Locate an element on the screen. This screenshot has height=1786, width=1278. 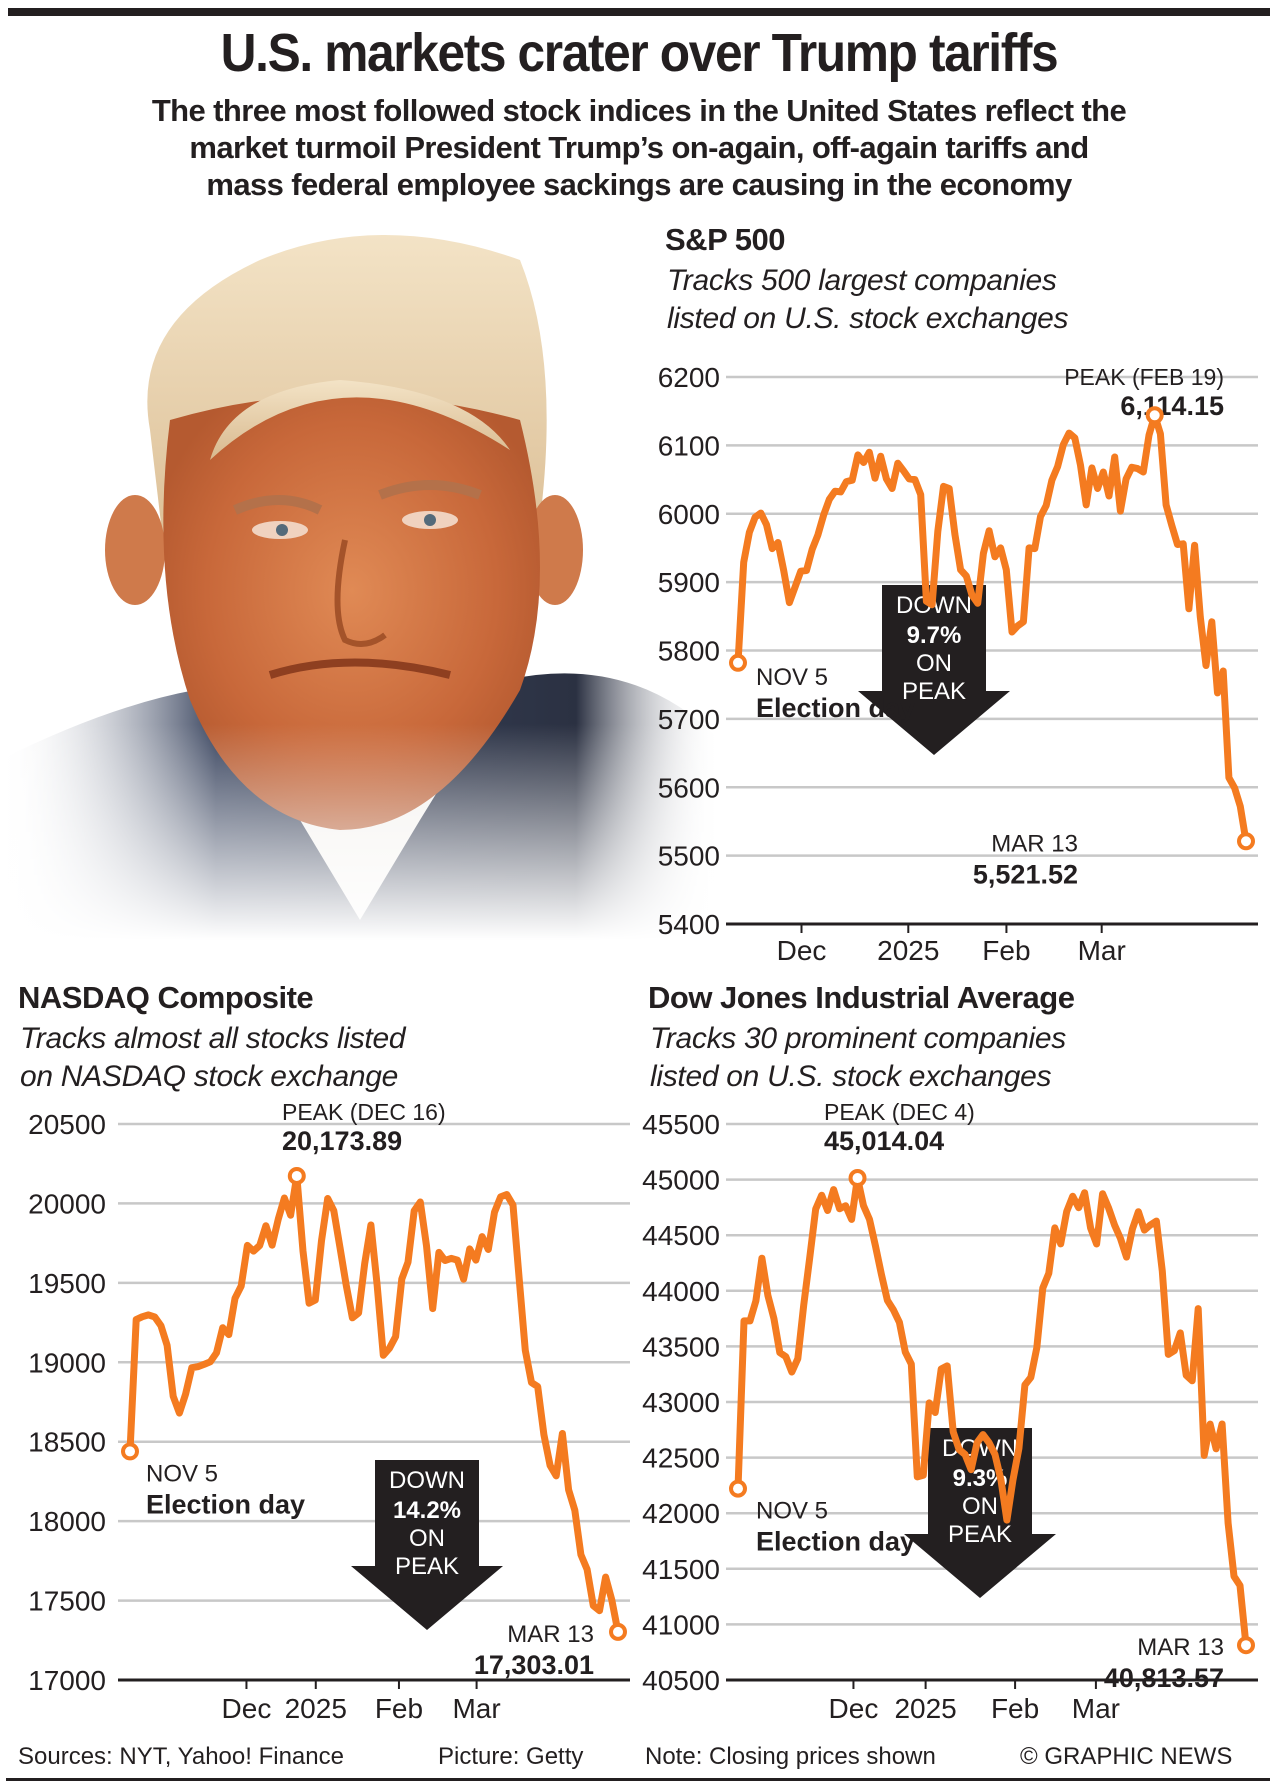
y-tick-label: 5500 is located at coordinates (689, 856).